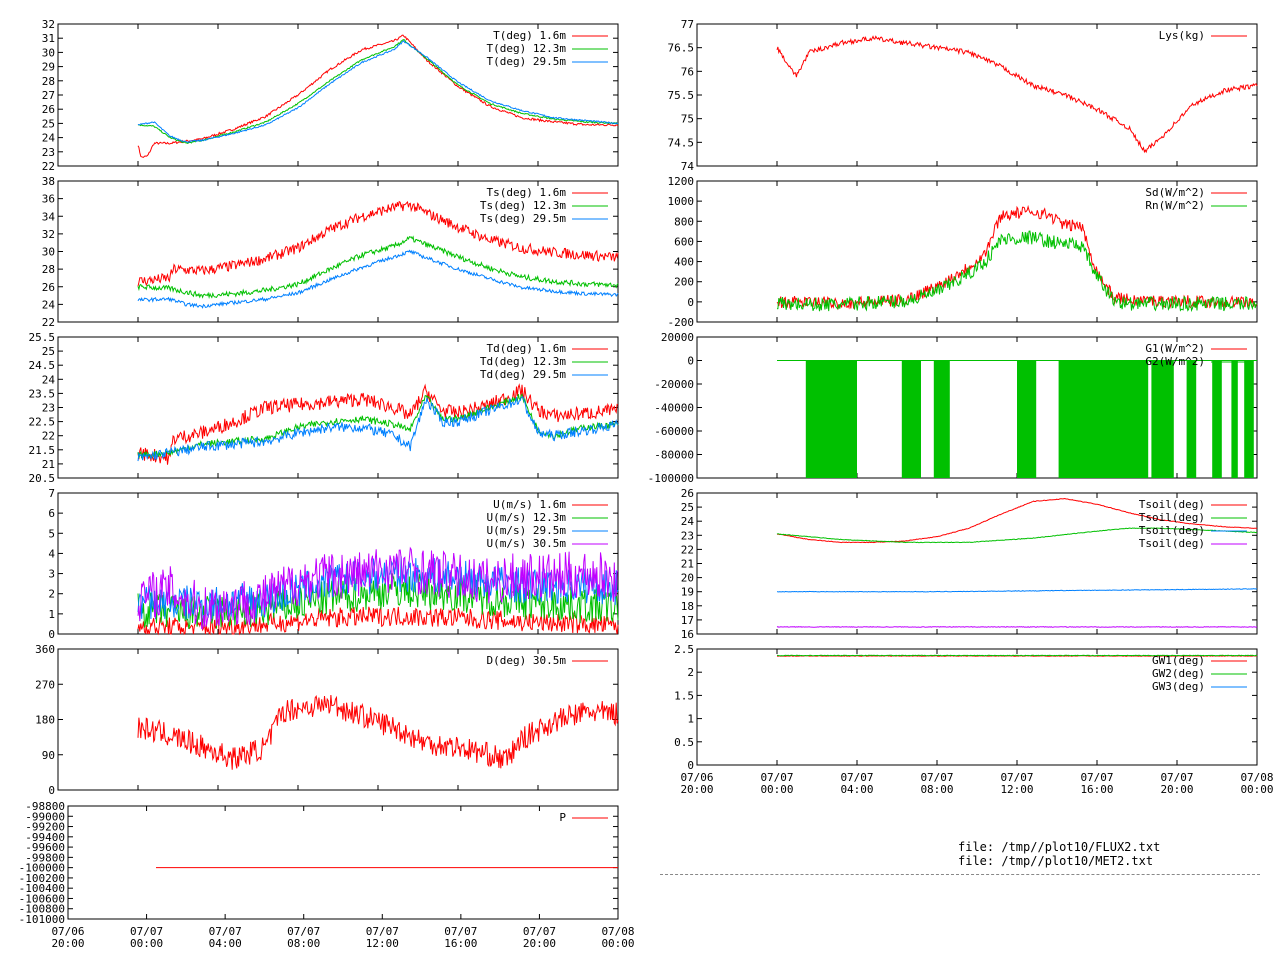 This screenshot has width=1280, height=960. What do you see at coordinates (48, 234) in the screenshot?
I see `y-tick-label: 32` at bounding box center [48, 234].